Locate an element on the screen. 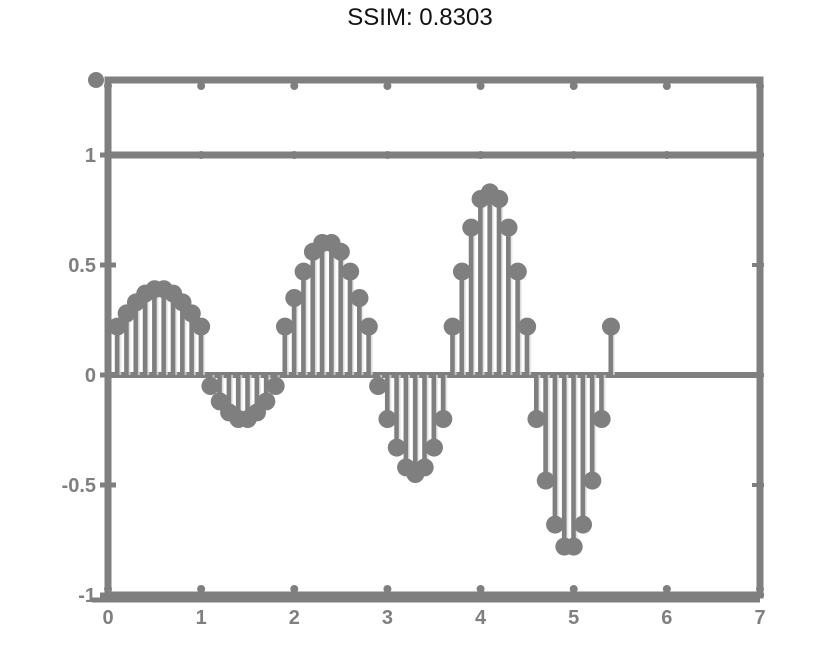  x-tick-label: 0 is located at coordinates (107, 618).